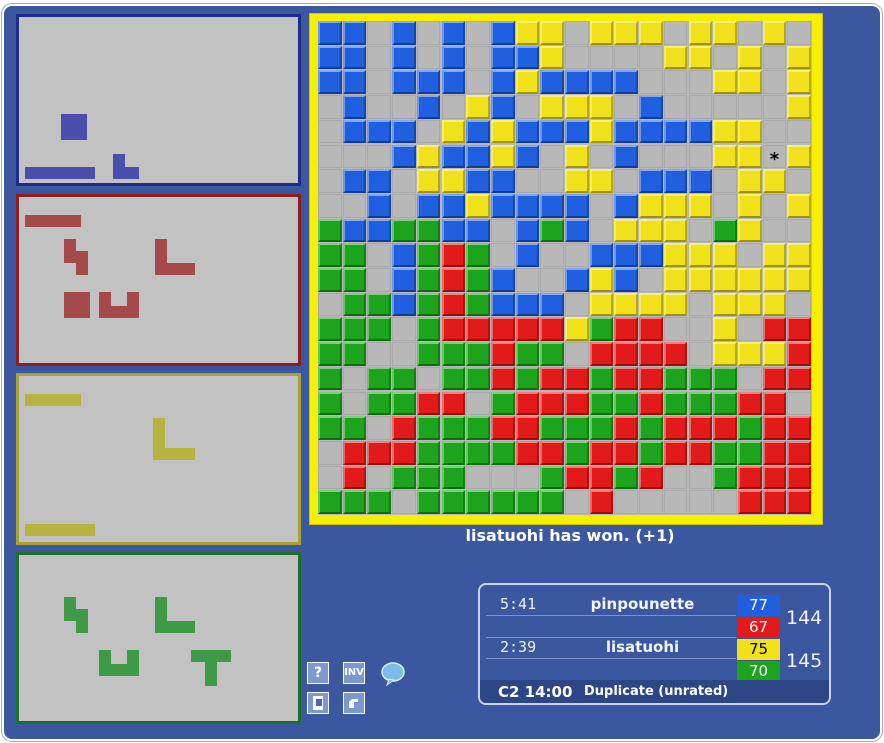 The image size is (884, 743). I want to click on green-piece, so click(211, 668).